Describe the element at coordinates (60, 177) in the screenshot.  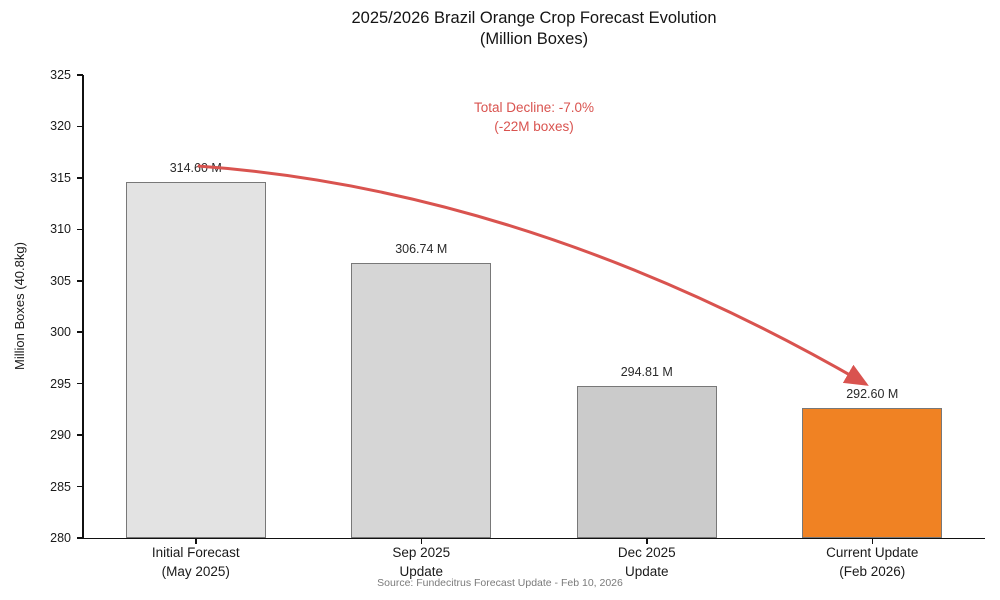
I see `y-tick-label: 315` at that location.